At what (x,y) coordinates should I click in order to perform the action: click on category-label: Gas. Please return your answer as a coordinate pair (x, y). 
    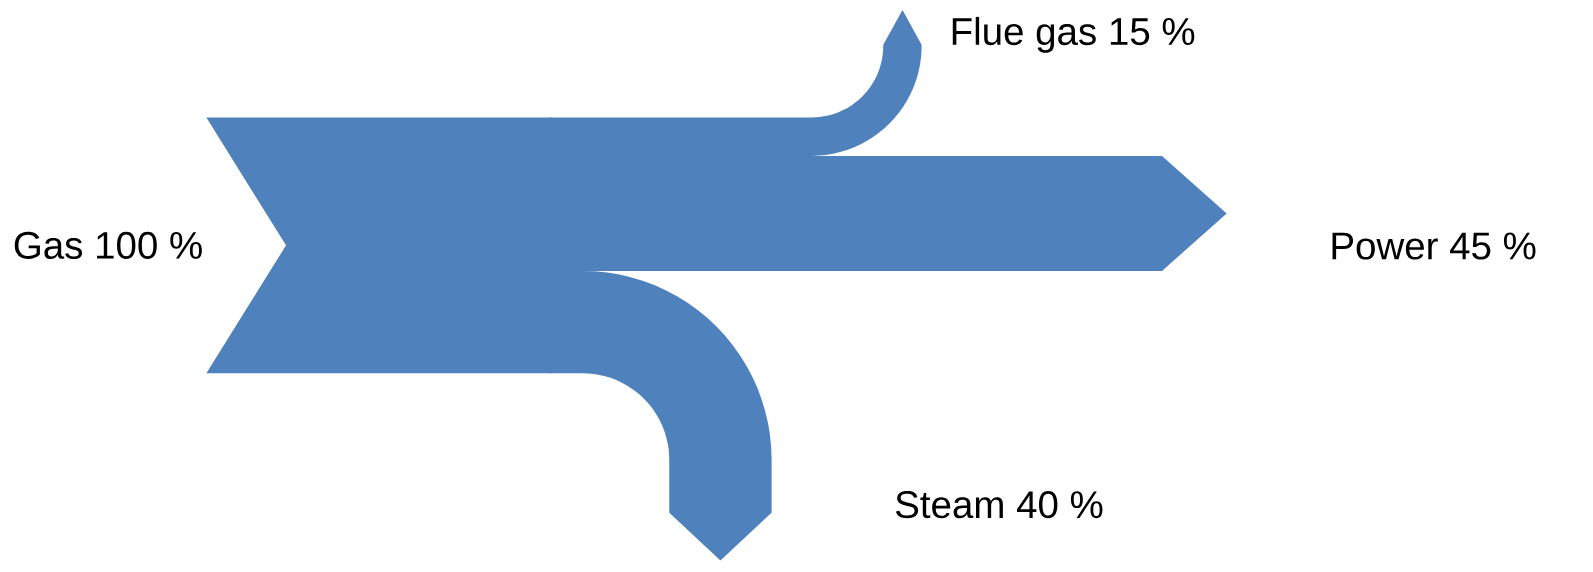
    Looking at the image, I should click on (48, 245).